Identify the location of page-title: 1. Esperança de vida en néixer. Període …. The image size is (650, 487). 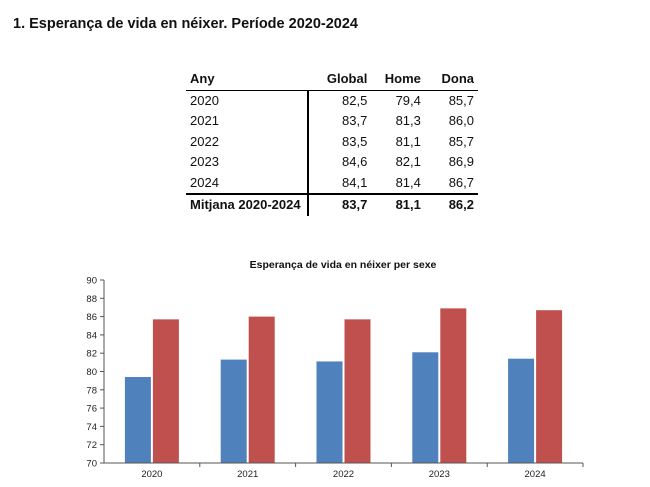
(185, 24).